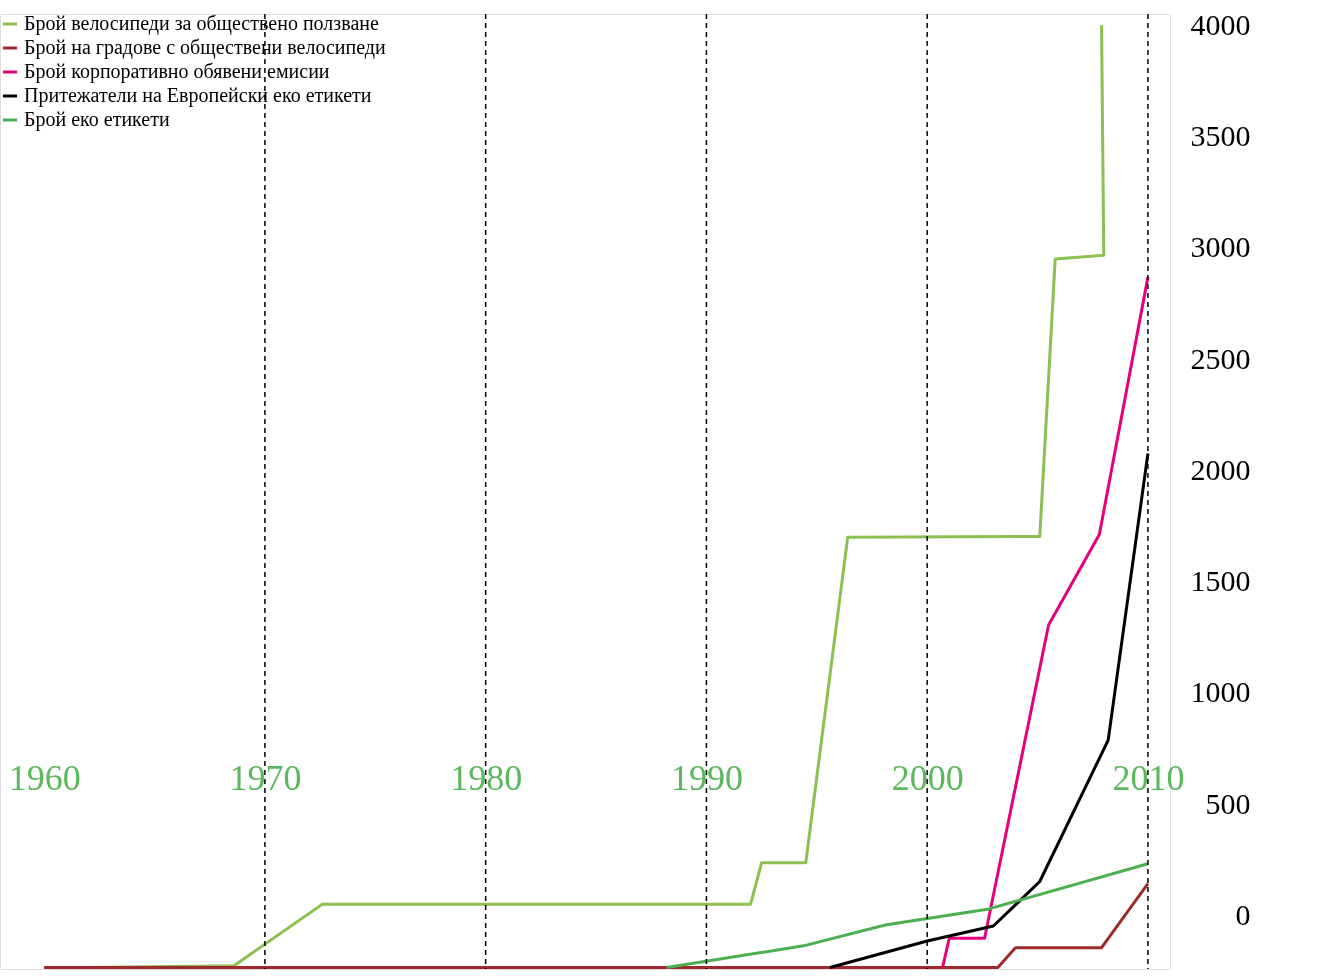  What do you see at coordinates (1228, 803) in the screenshot?
I see `y-tick-label: 500` at bounding box center [1228, 803].